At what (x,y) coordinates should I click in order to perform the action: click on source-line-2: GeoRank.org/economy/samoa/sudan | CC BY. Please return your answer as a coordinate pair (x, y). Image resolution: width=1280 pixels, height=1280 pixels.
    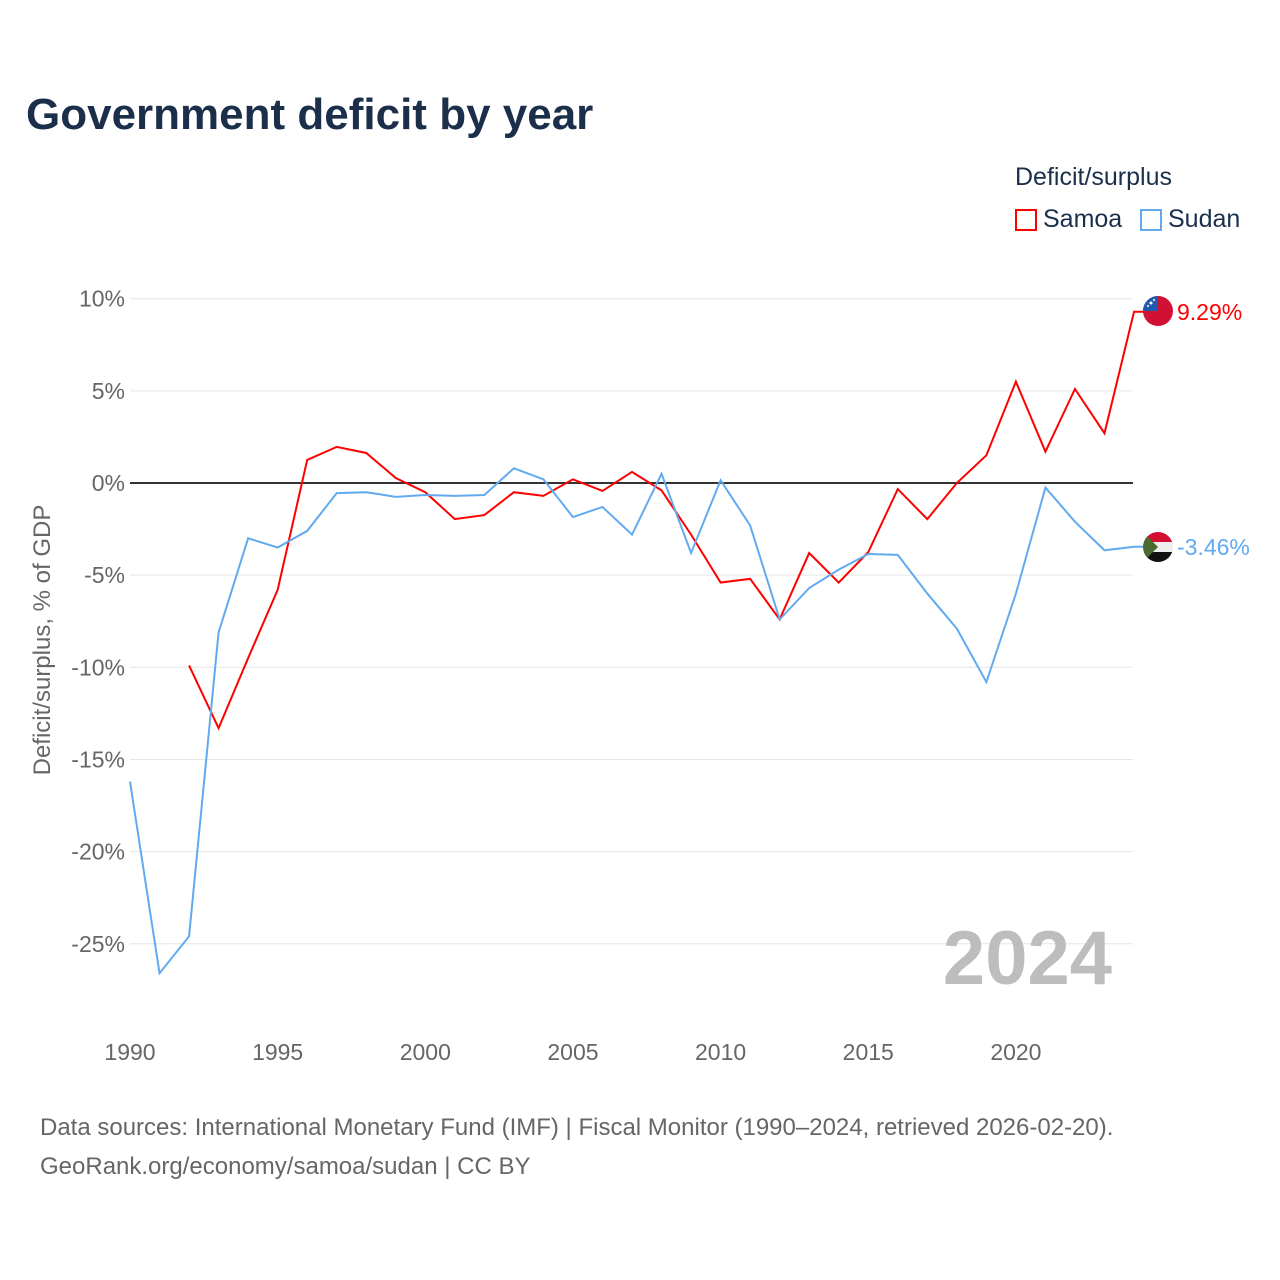
    Looking at the image, I should click on (285, 1166).